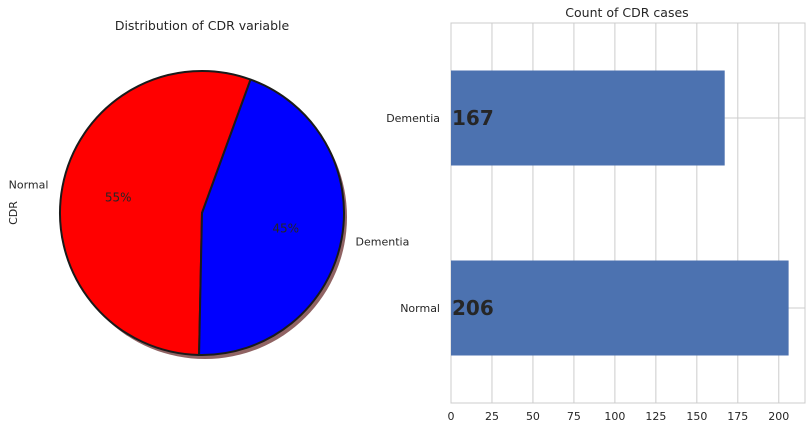 This screenshot has width=812, height=430. Describe the element at coordinates (451, 416) in the screenshot. I see `x-tick-label: 0` at that location.